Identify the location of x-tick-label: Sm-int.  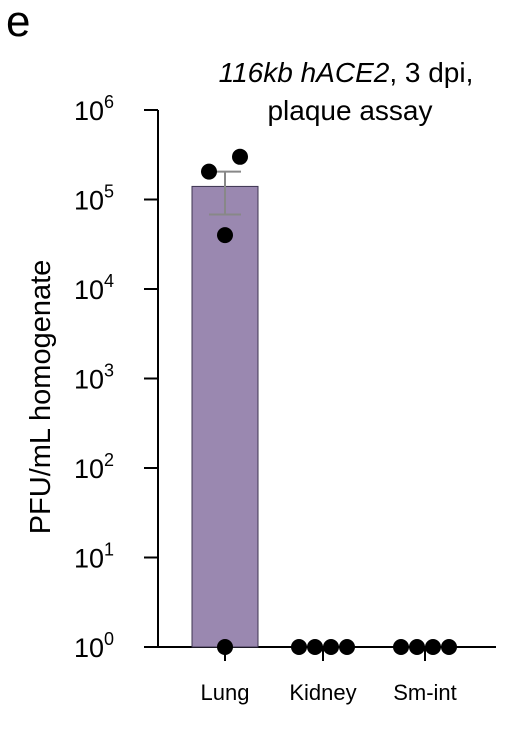
(425, 692).